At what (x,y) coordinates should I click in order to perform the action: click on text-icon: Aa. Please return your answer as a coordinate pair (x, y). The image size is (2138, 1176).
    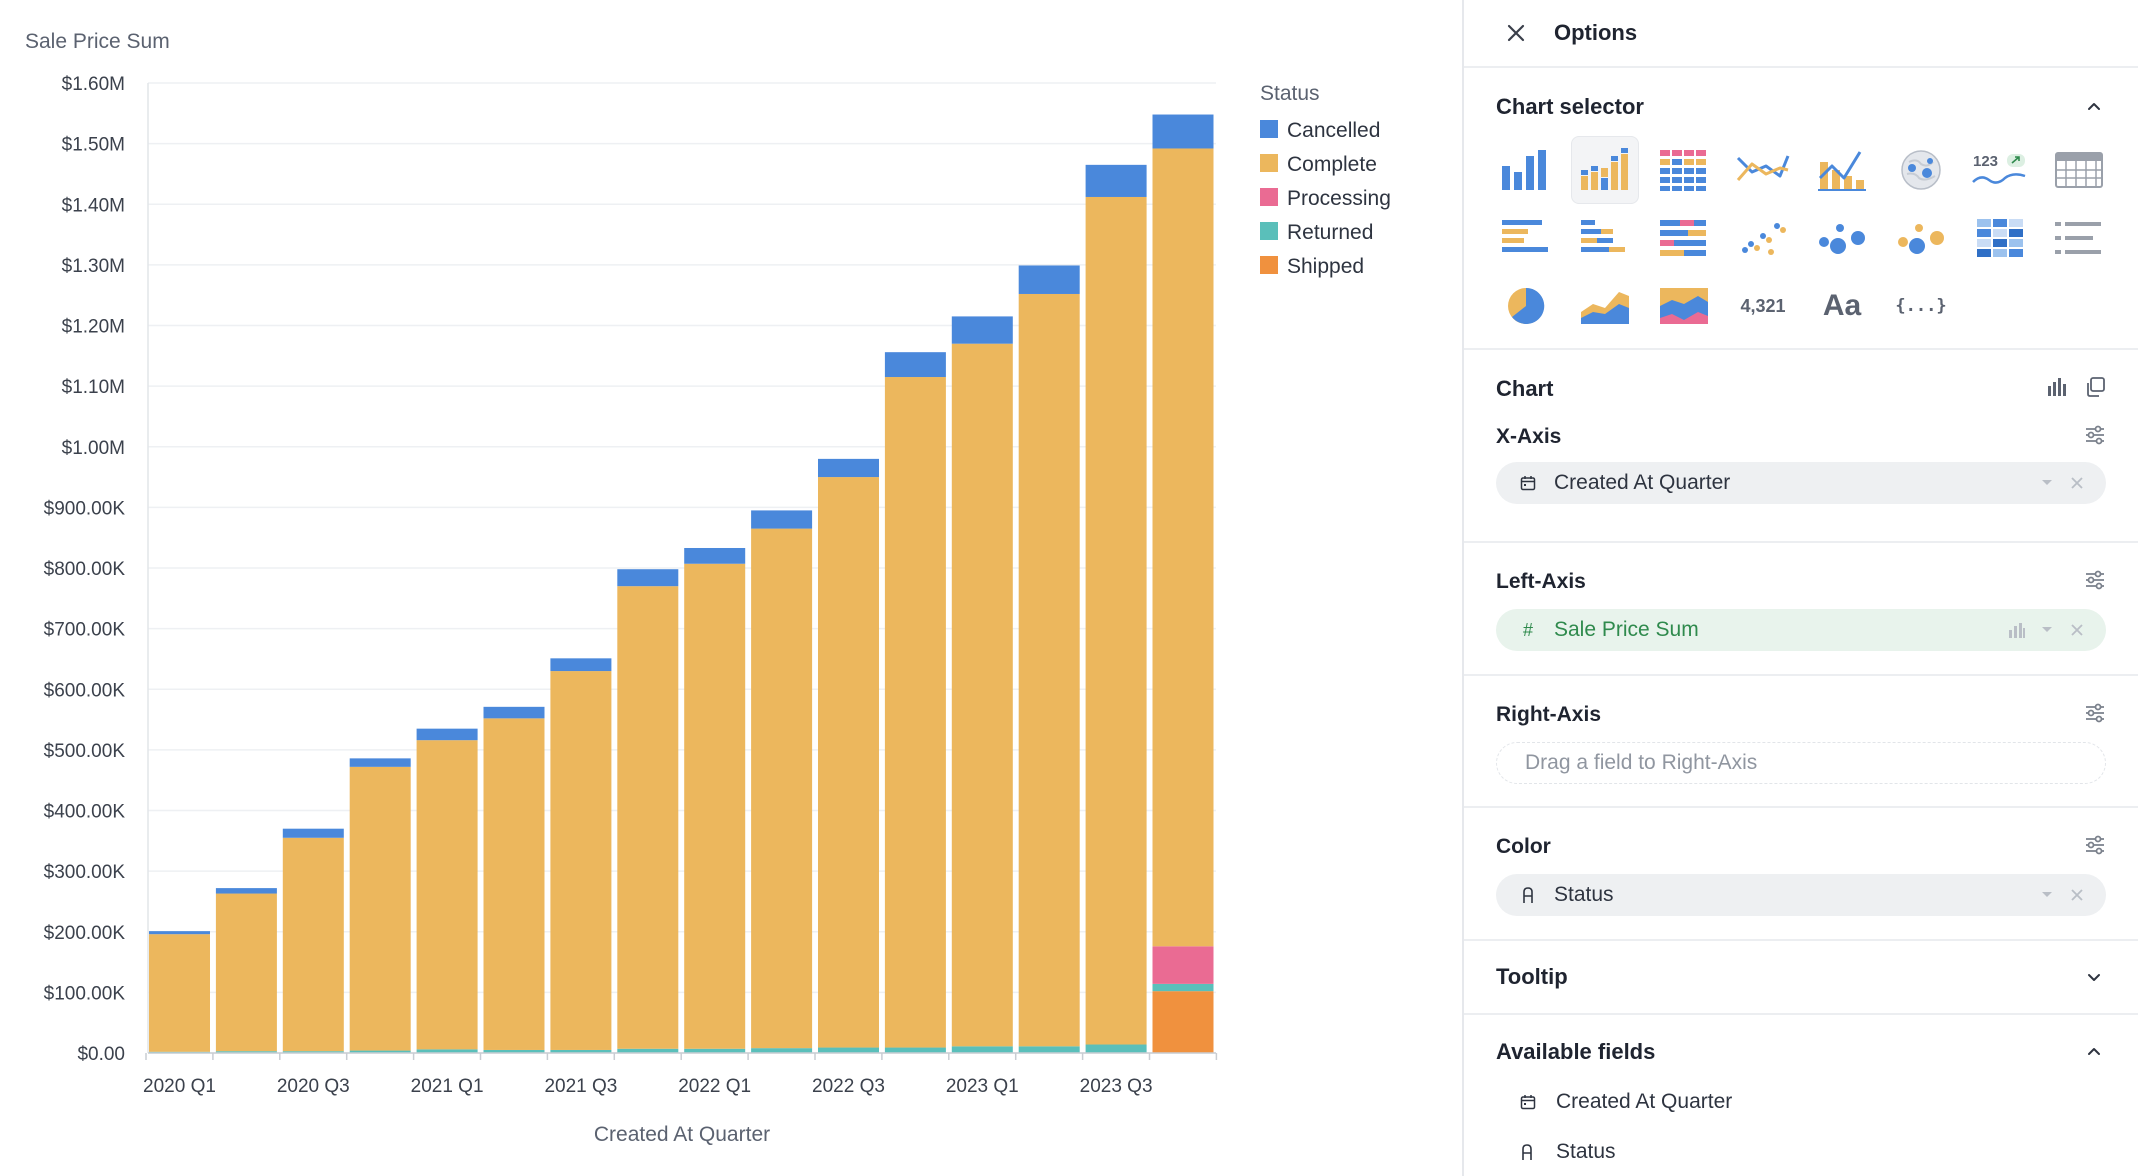
    Looking at the image, I should click on (1842, 305).